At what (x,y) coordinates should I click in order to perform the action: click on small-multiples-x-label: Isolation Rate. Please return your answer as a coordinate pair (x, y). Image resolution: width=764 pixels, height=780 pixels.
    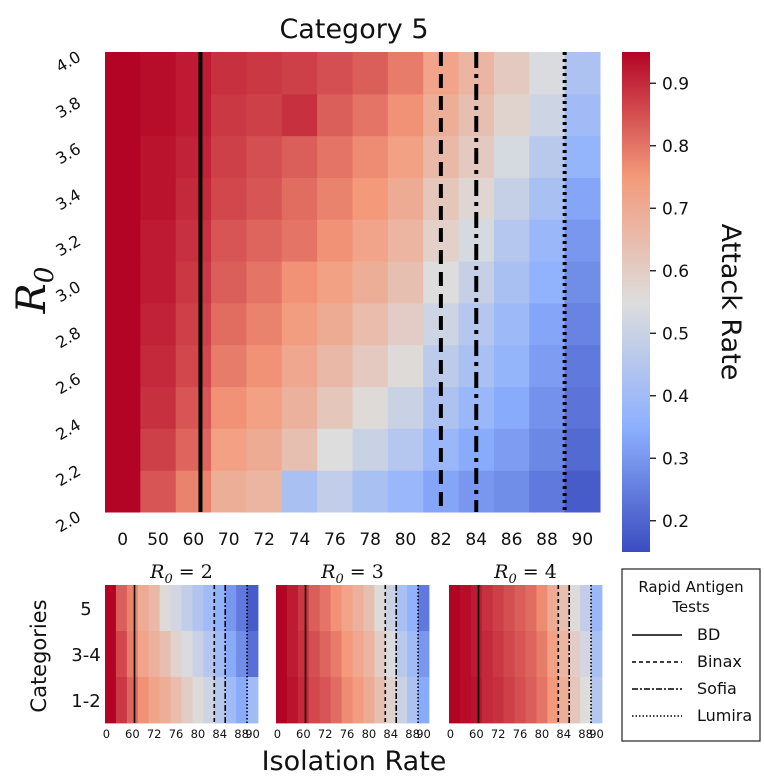
    Looking at the image, I should click on (354, 761).